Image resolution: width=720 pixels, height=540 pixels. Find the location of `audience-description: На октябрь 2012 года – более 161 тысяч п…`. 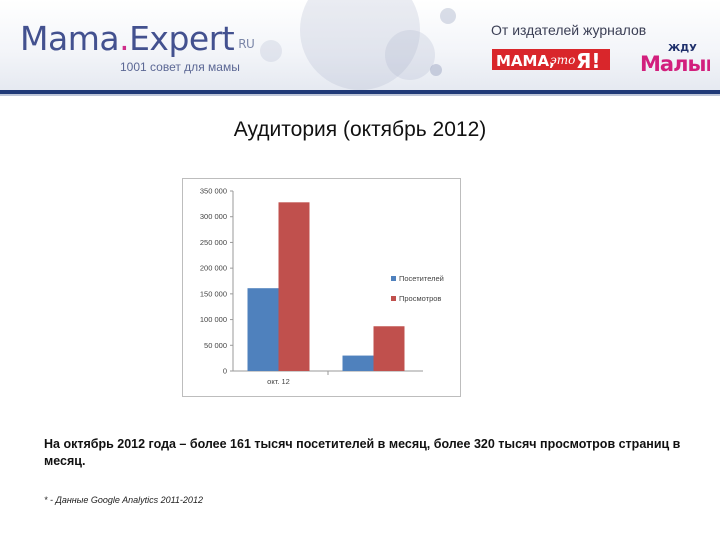

audience-description: На октябрь 2012 года – более 161 тысяч п… is located at coordinates (362, 452).